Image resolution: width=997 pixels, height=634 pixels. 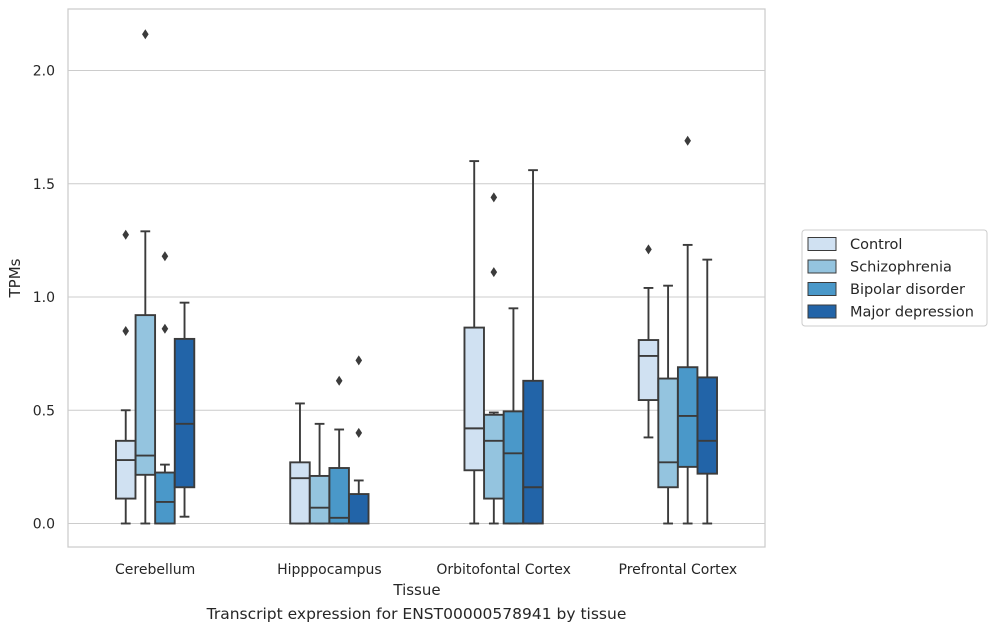 I want to click on y-tick-label: 0.0, so click(x=44, y=525).